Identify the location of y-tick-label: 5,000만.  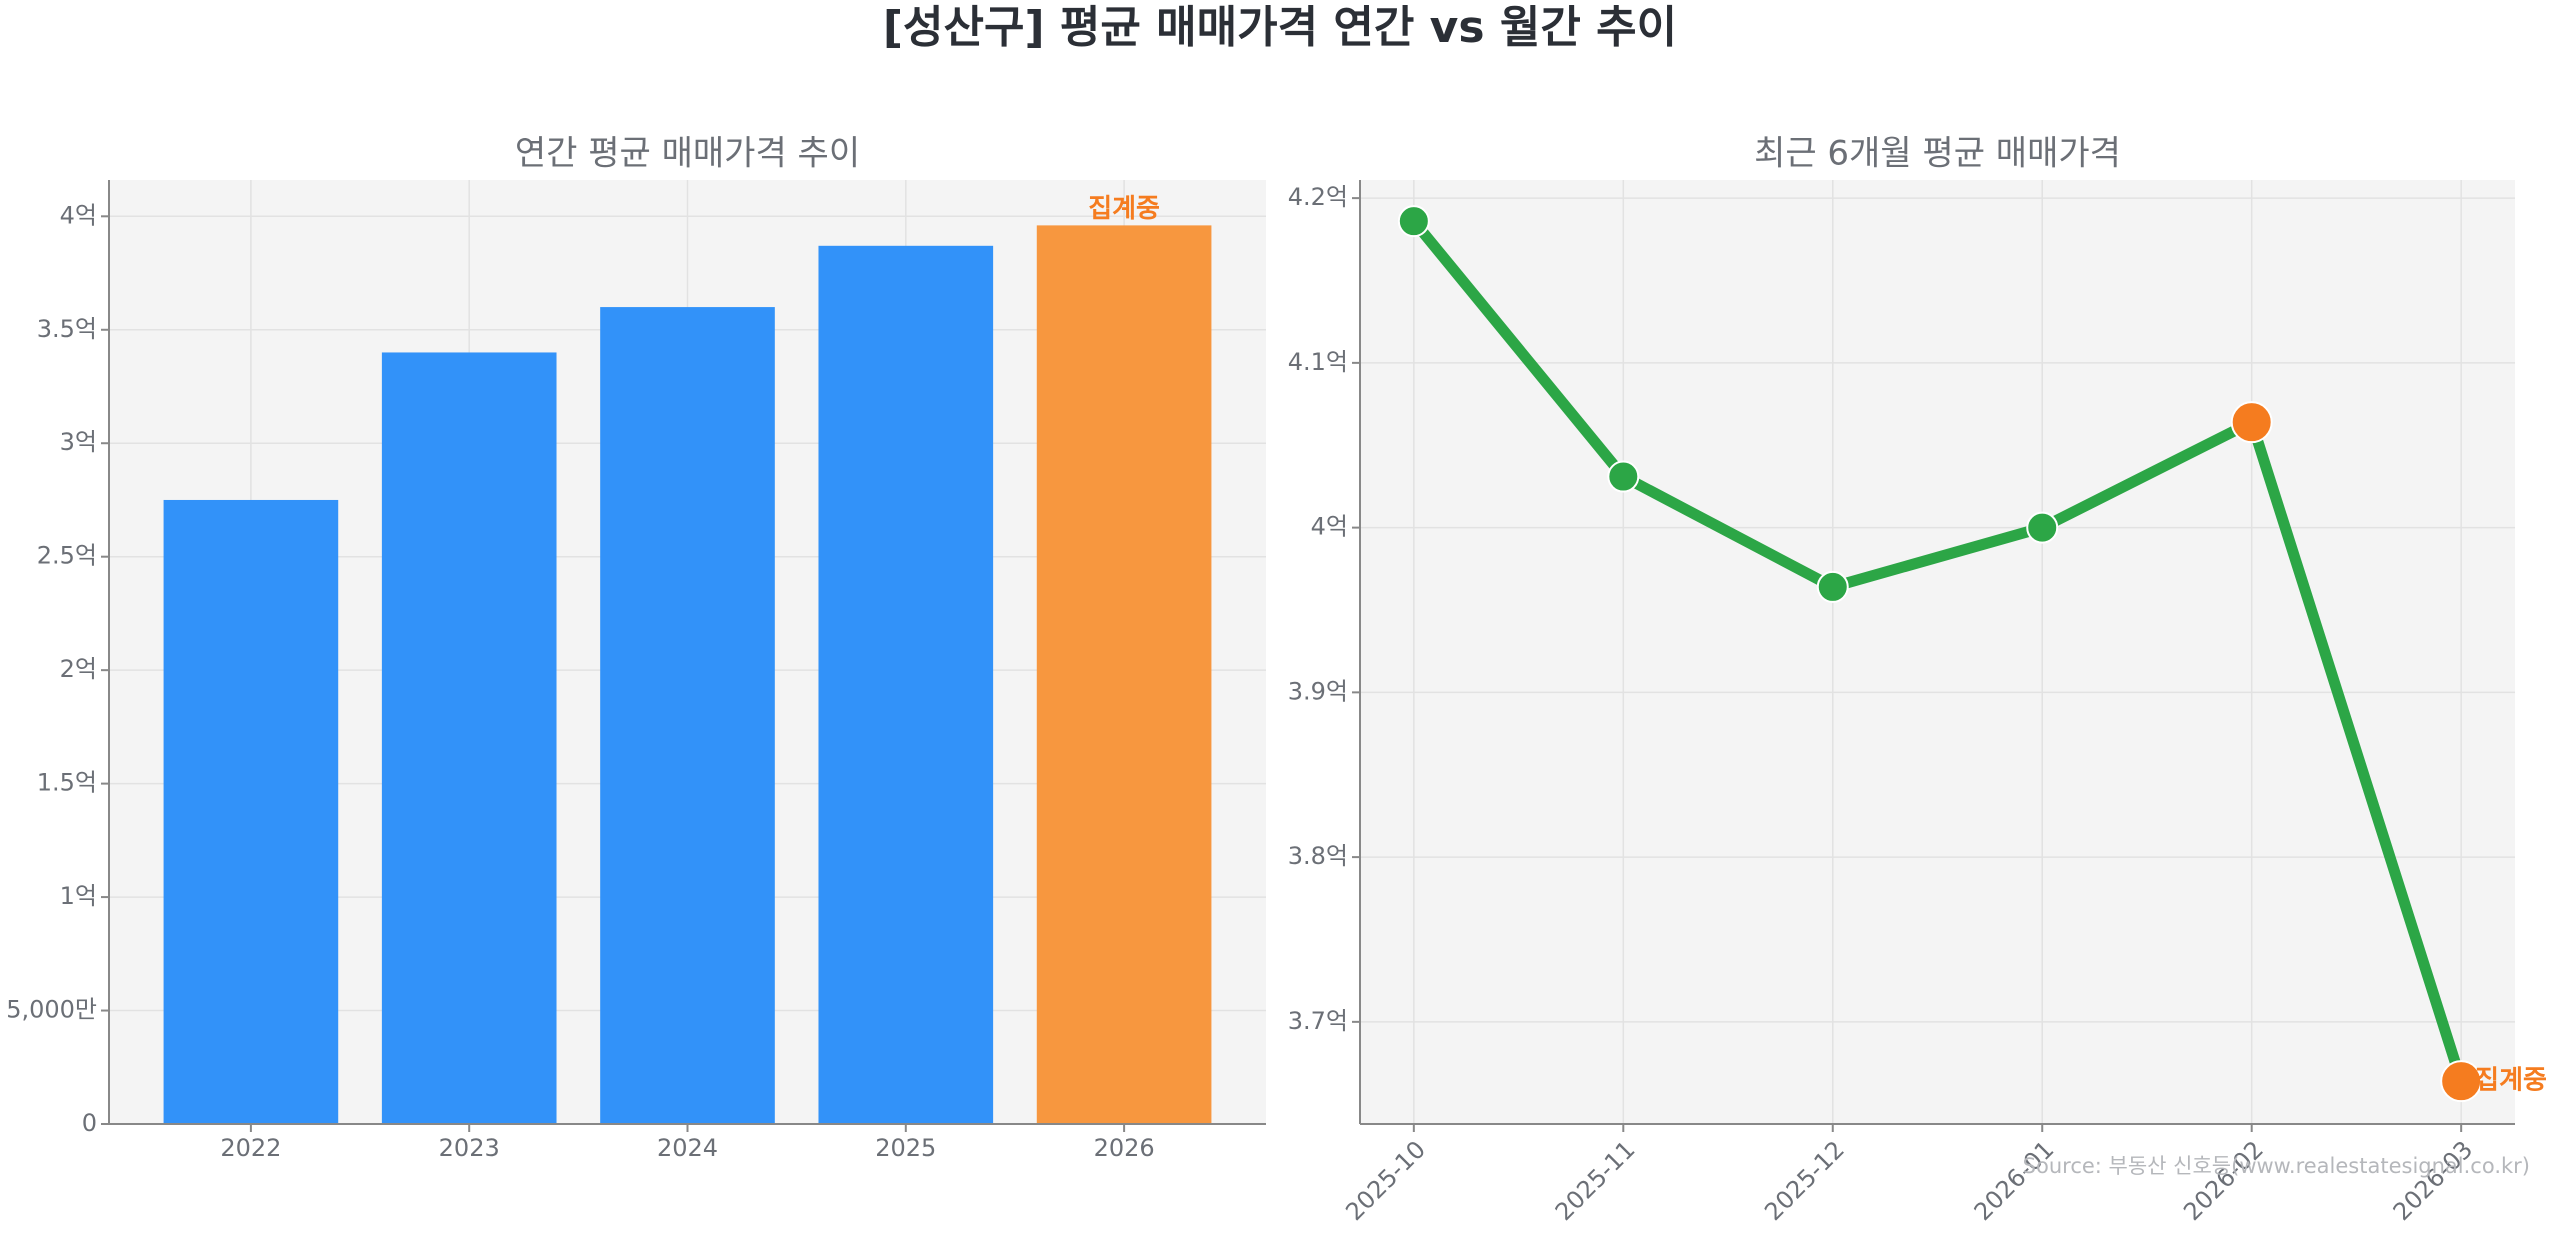
(51, 1010).